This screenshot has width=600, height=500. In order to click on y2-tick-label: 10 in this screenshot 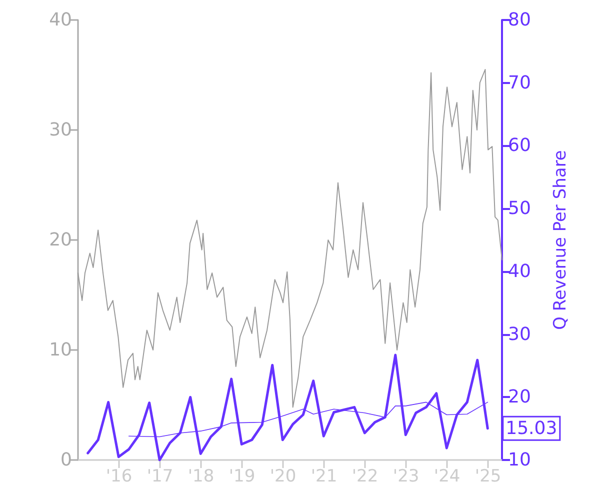, I will do `click(519, 460)`.